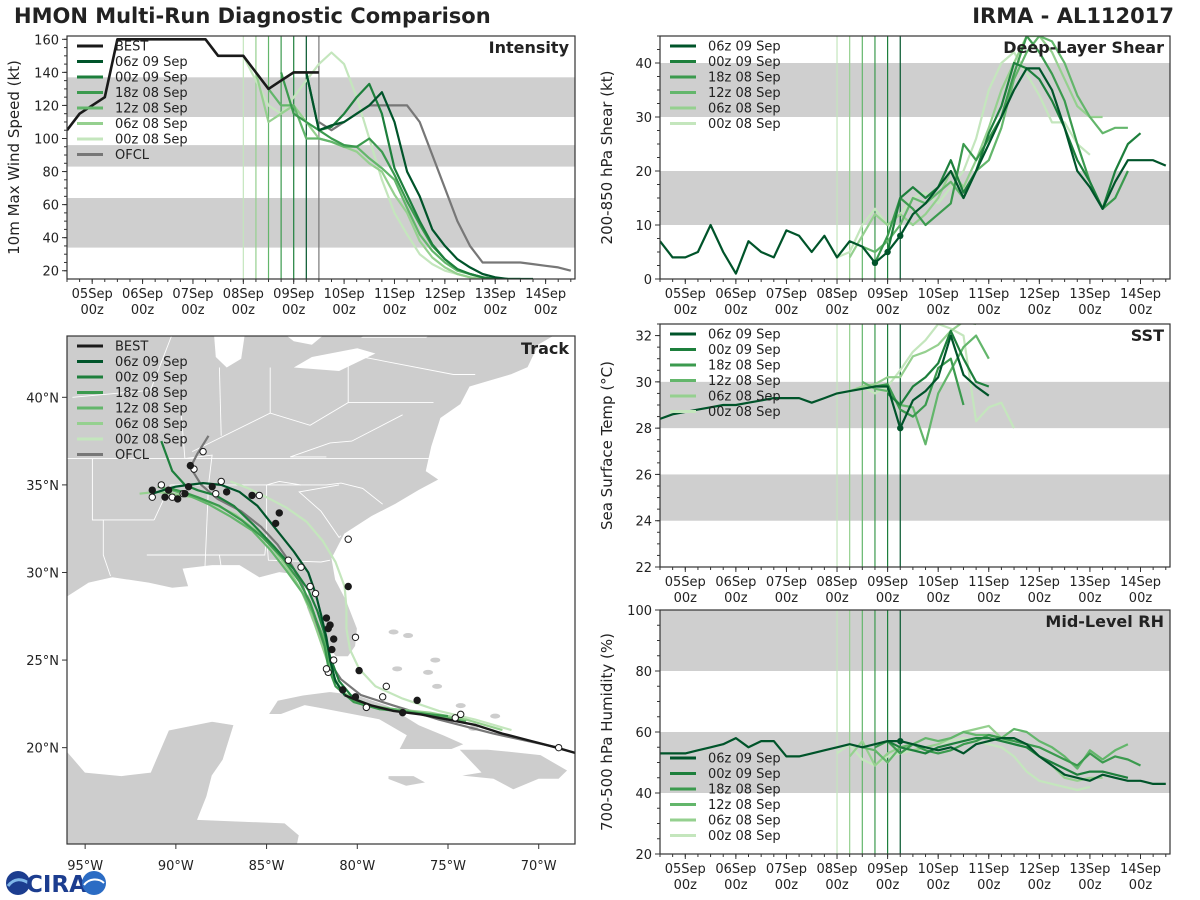 The height and width of the screenshot is (900, 1200). I want to click on lat-tick-label: 25°N, so click(42, 661).